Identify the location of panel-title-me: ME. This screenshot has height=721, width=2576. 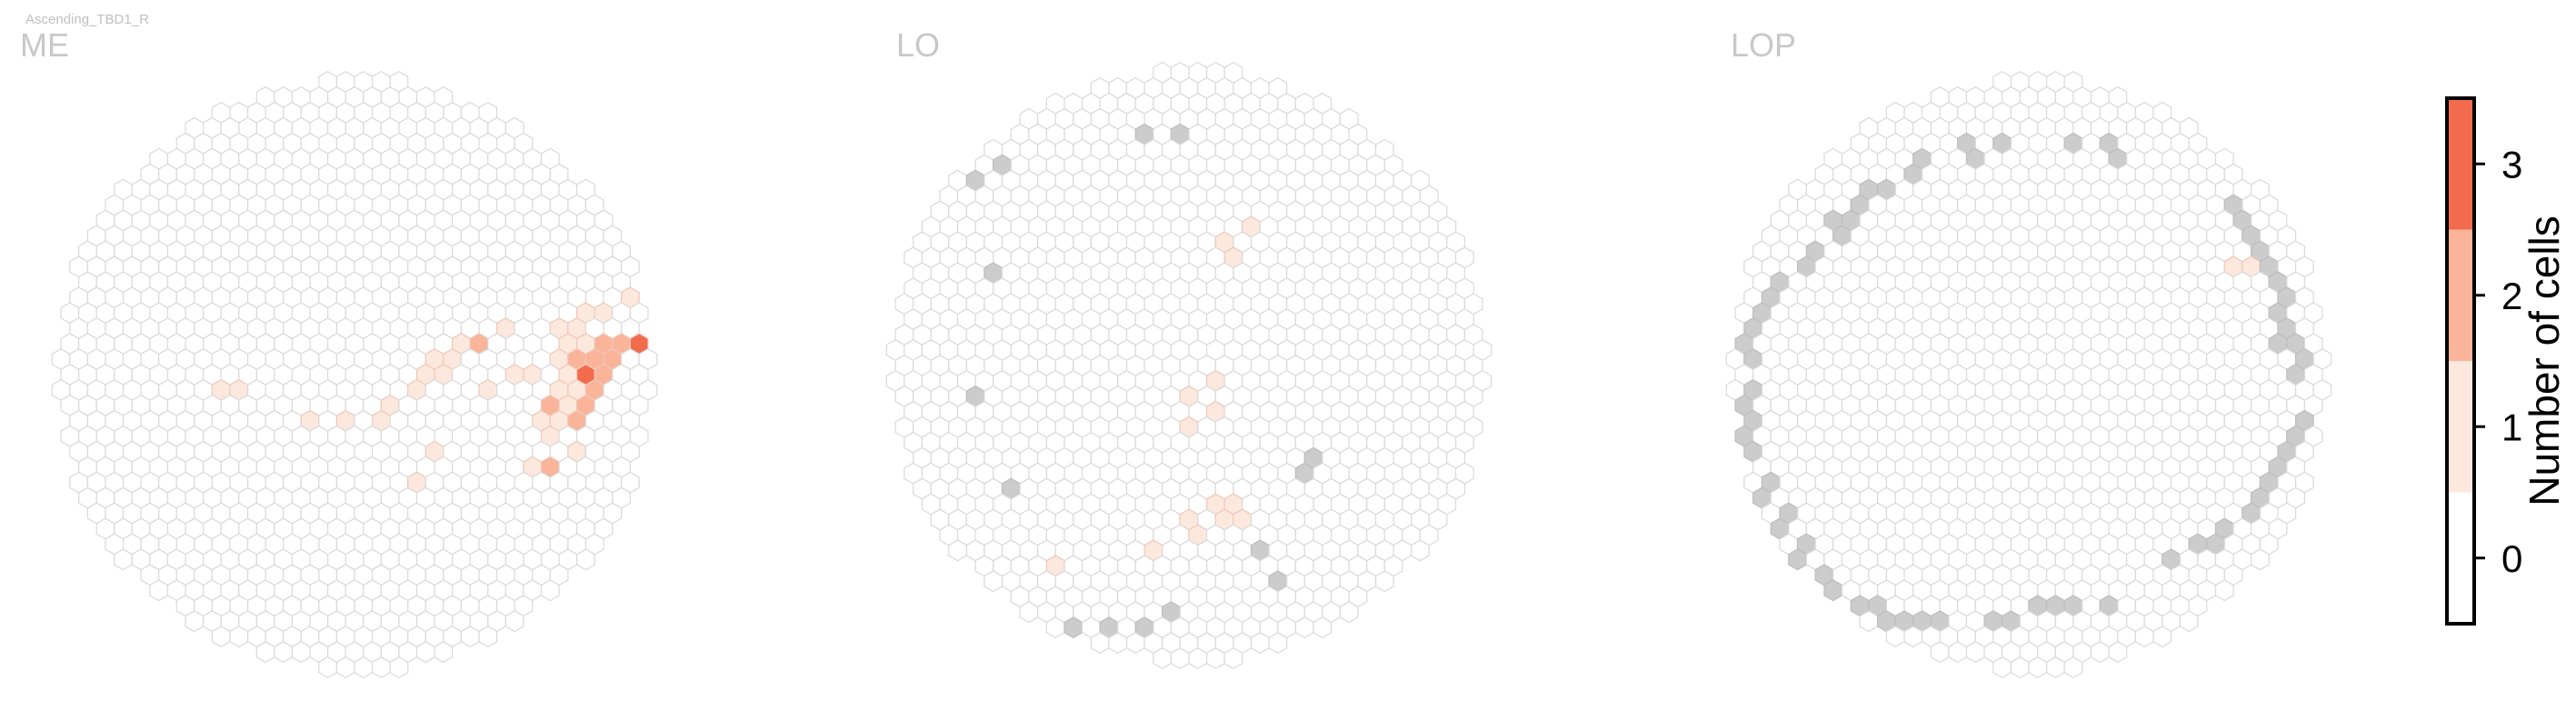
(44, 45).